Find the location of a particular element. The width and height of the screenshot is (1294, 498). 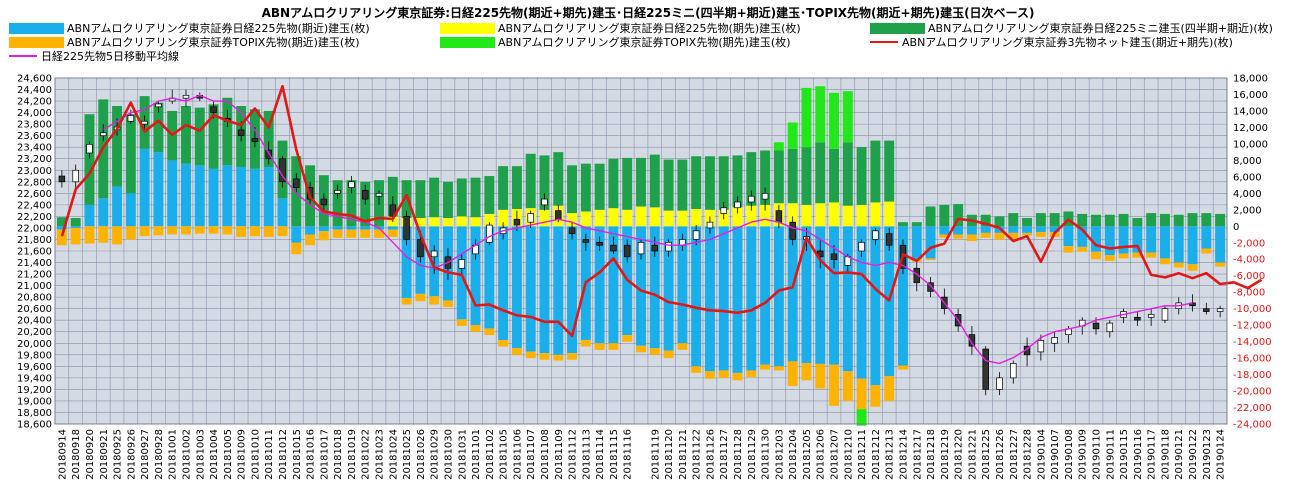

right-tick-label: 10,000 is located at coordinates (1250, 144).